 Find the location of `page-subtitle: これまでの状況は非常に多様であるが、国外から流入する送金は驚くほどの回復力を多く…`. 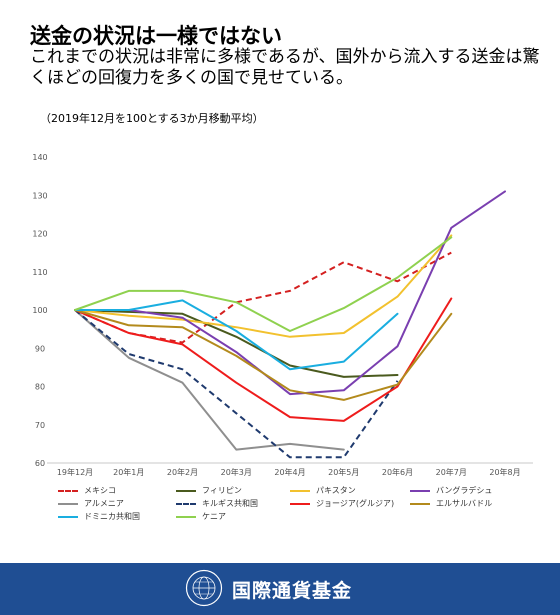

page-subtitle: これまでの状況は非常に多様であるが、国外から流入する送金は驚くほどの回復力を多く… is located at coordinates (285, 67).